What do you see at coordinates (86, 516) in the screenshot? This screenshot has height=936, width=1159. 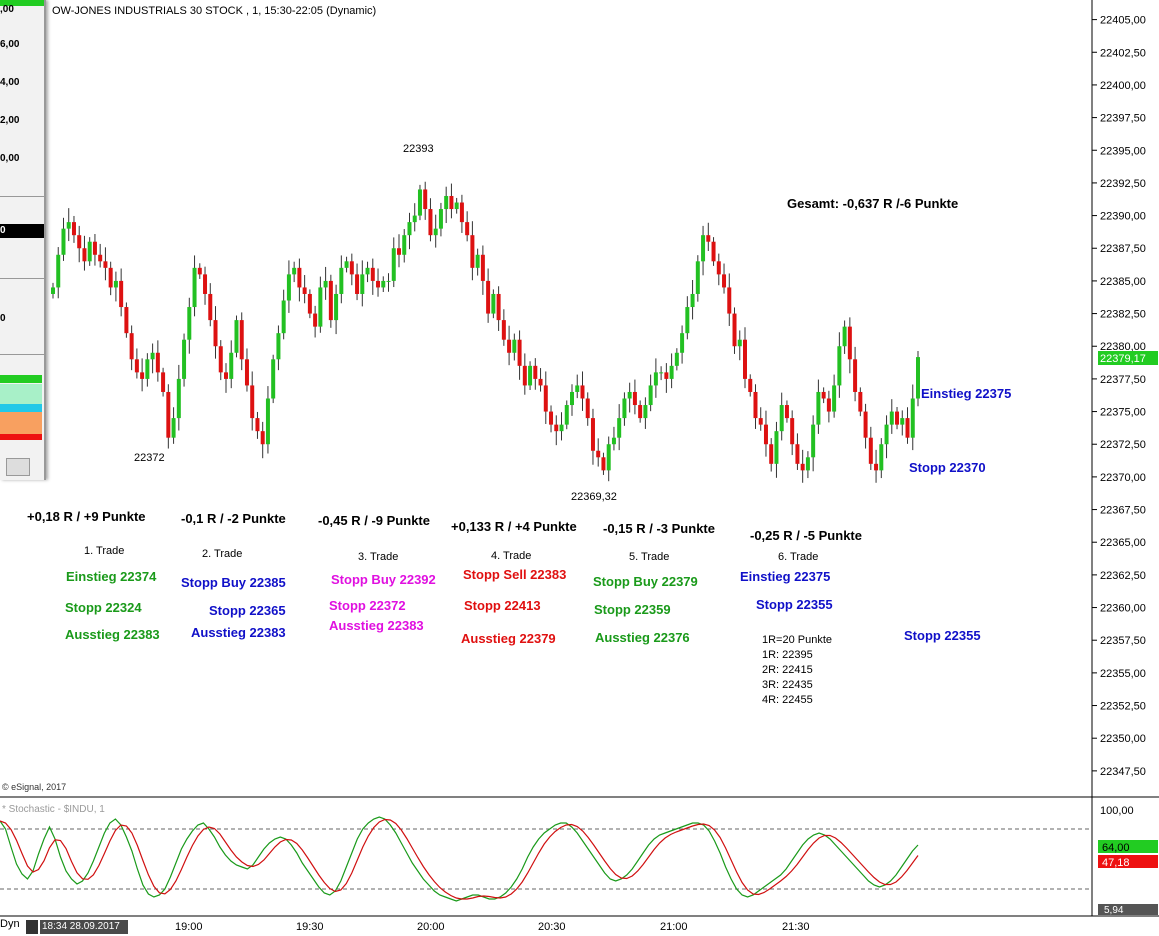 I see `trade-1-result: +0,18 R / +9 Punkte` at bounding box center [86, 516].